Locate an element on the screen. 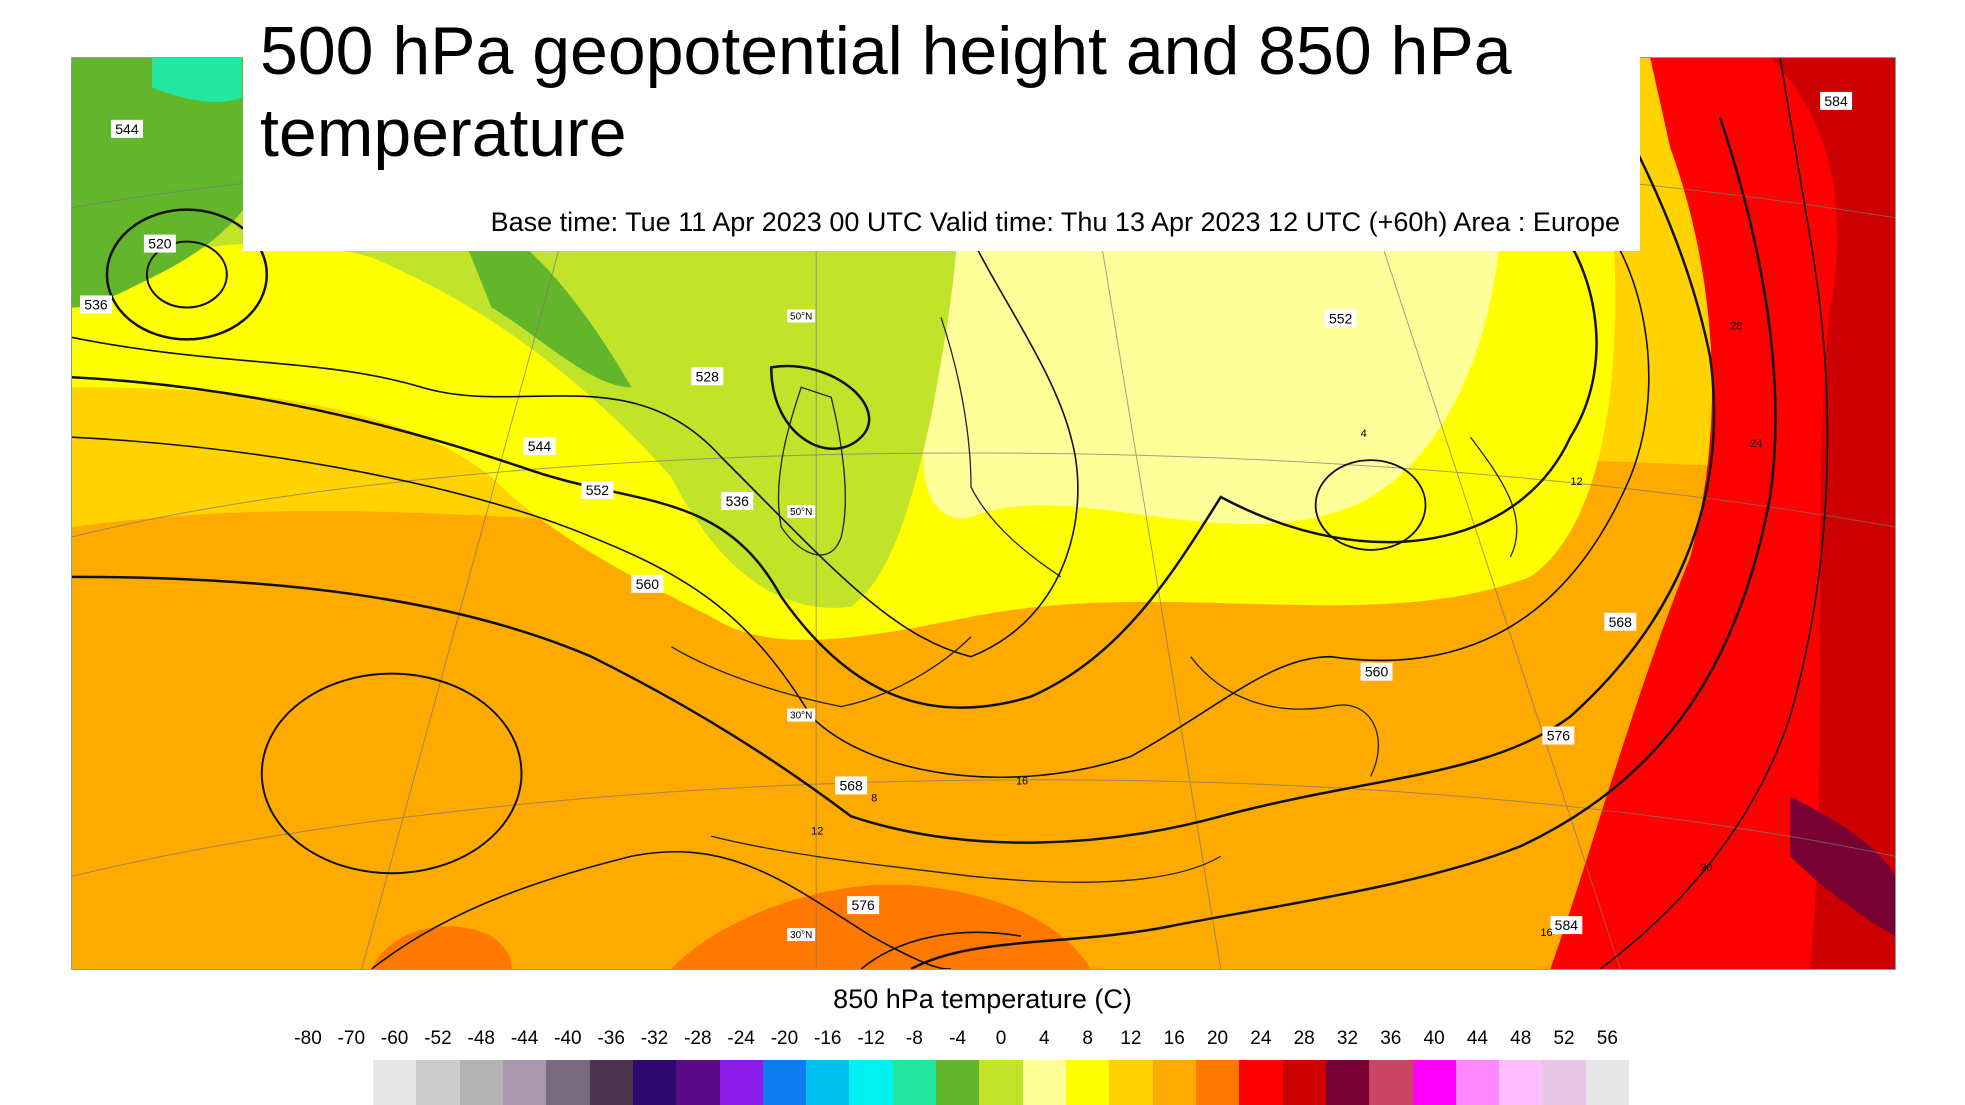  svg-text: 560 is located at coordinates (1377, 672).